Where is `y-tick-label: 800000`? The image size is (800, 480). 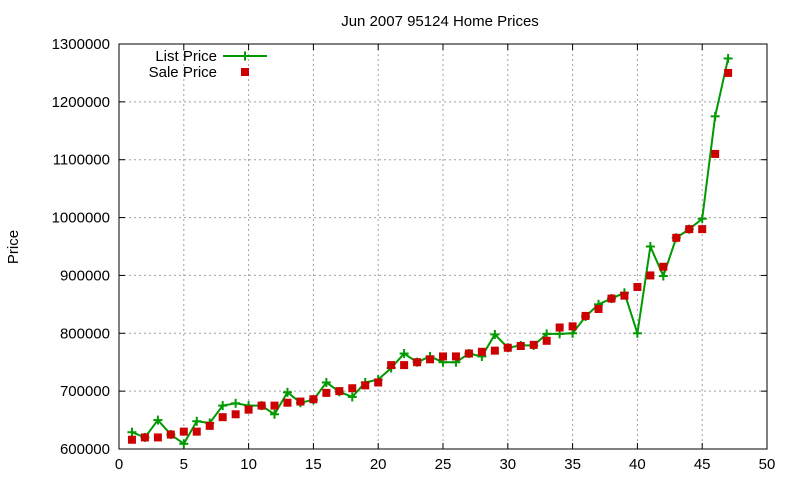
y-tick-label: 800000 is located at coordinates (85, 333).